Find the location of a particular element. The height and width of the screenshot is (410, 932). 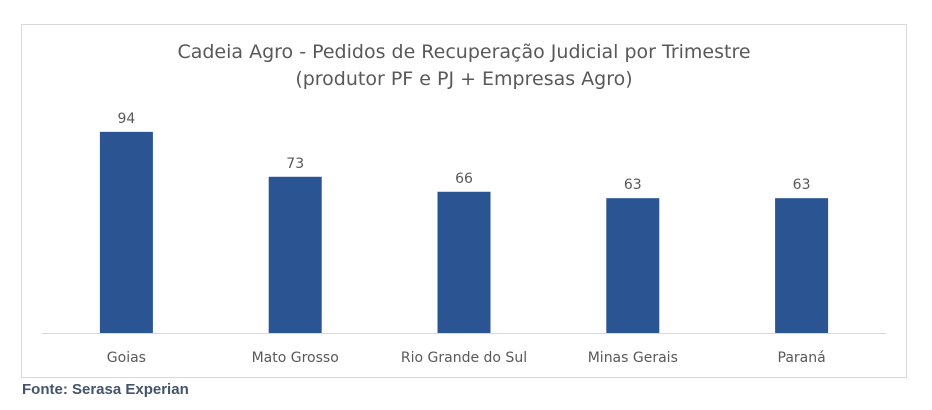

bar-value-label-0: 94 is located at coordinates (126, 119).